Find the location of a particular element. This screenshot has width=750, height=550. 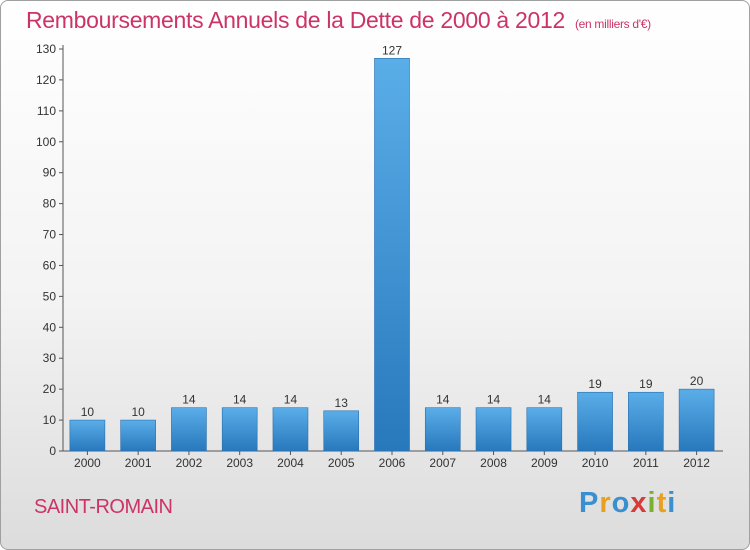

data-label: 127 is located at coordinates (392, 50).